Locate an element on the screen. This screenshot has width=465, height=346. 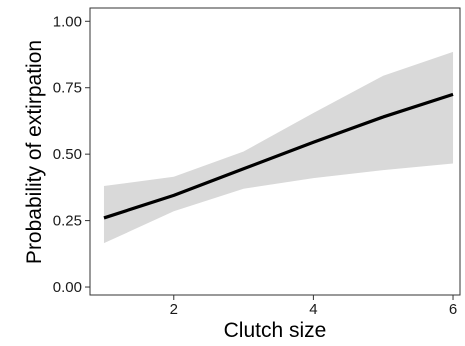
y-tick-label: 1.00 is located at coordinates (67, 21).